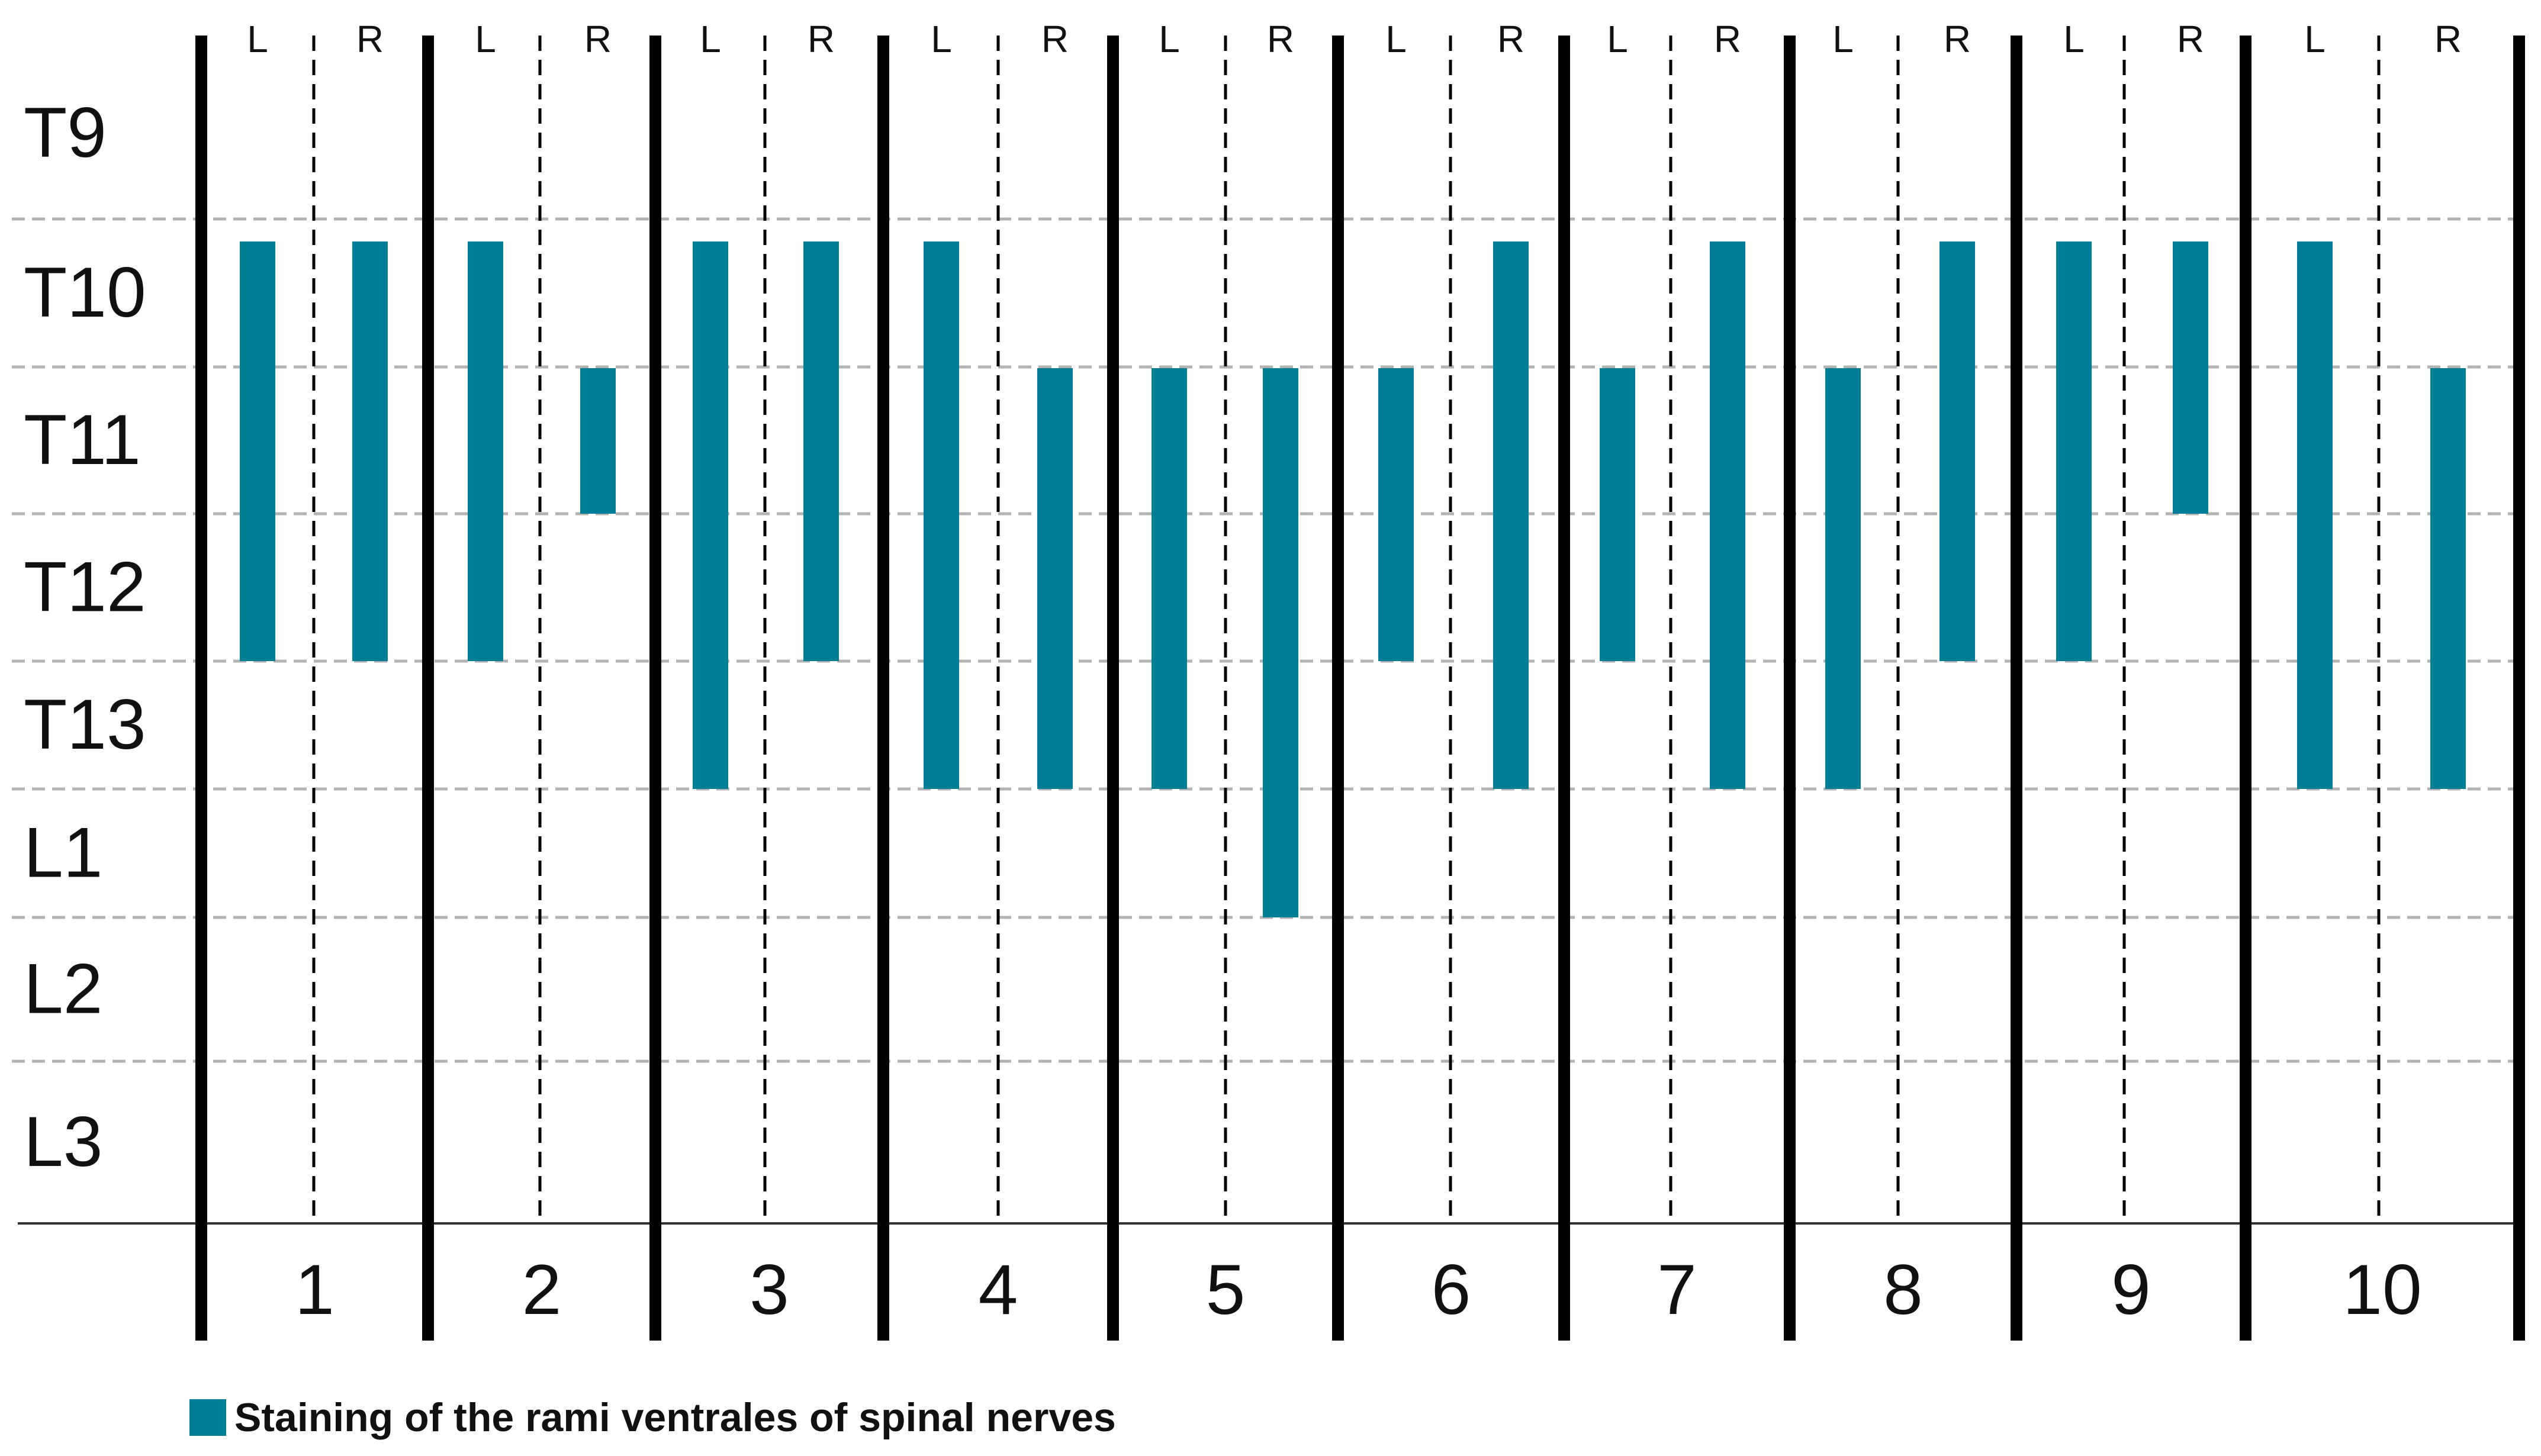 The width and height of the screenshot is (2541, 1456). Describe the element at coordinates (370, 39) in the screenshot. I see `side-label-r-1: R` at that location.